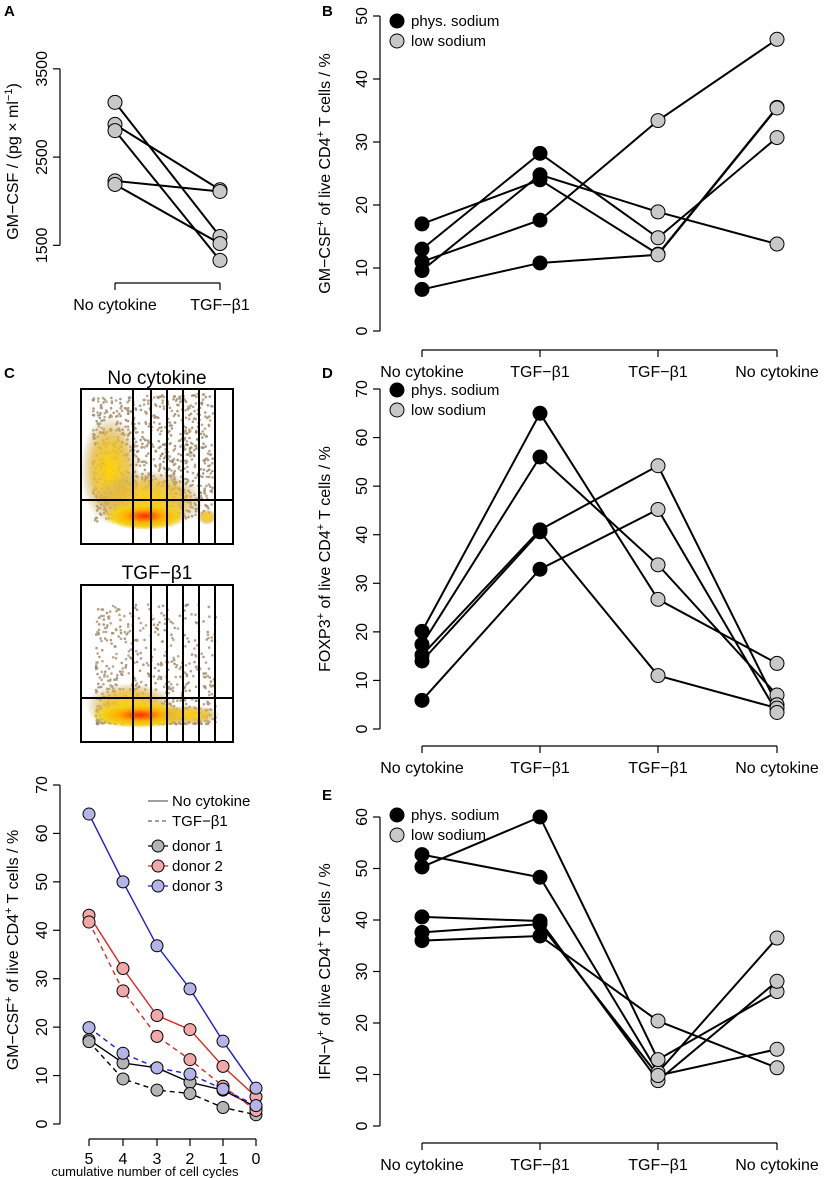 The width and height of the screenshot is (830, 1178). Describe the element at coordinates (9, 11) in the screenshot. I see `panel-letter-a: A` at that location.